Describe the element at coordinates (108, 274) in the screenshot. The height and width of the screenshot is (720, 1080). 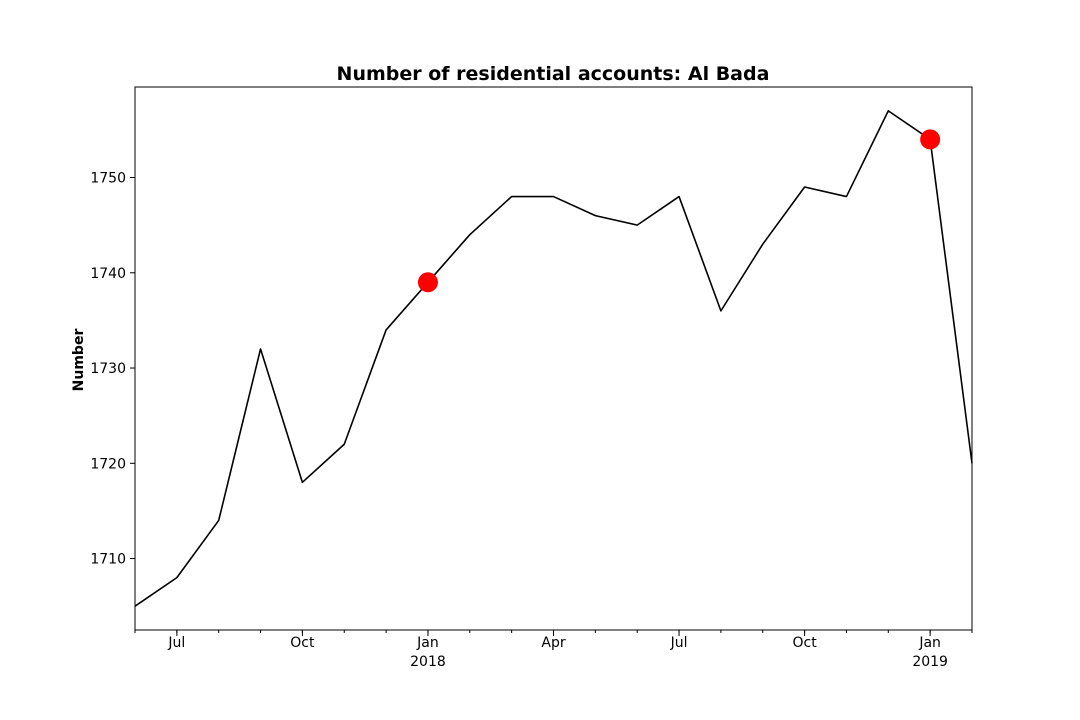
I see `y-tick-label: 1740` at that location.